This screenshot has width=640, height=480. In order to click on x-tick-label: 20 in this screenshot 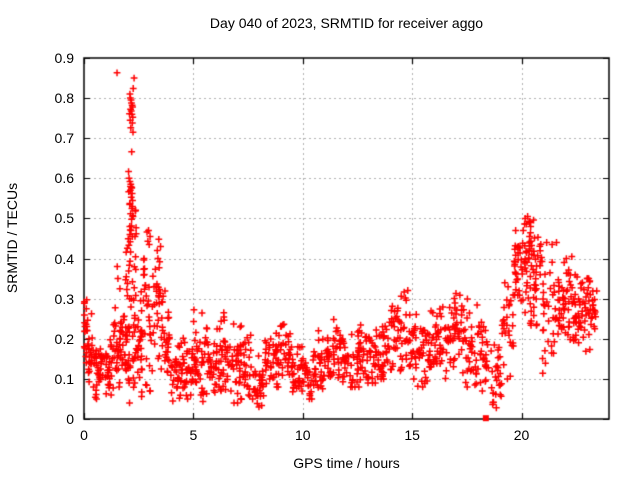, I will do `click(521, 435)`.